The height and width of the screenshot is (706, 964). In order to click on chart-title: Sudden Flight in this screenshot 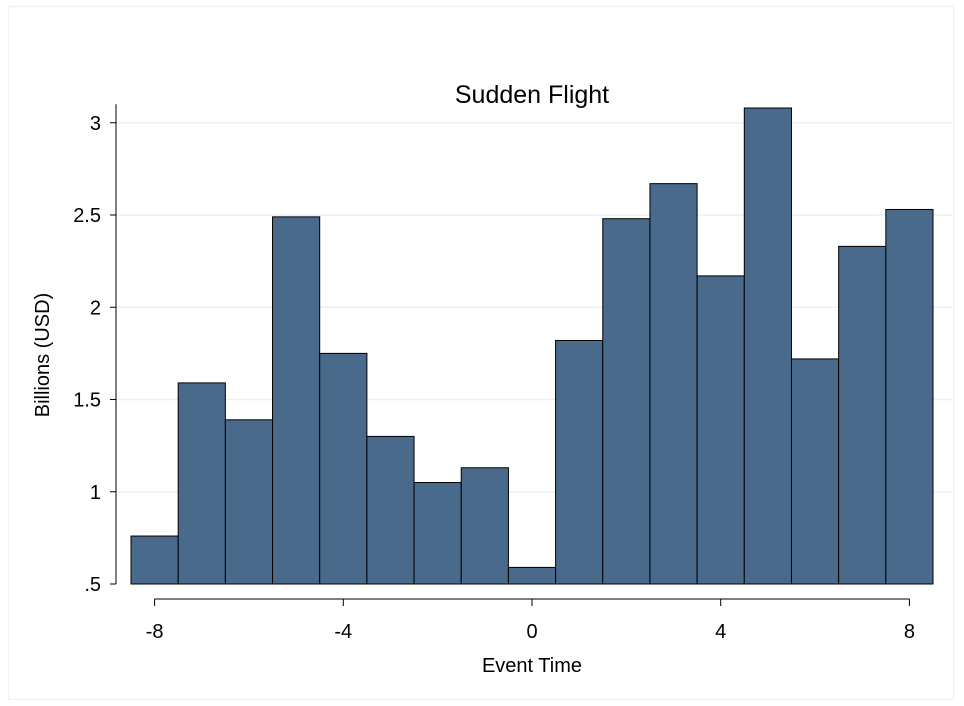, I will do `click(532, 95)`.